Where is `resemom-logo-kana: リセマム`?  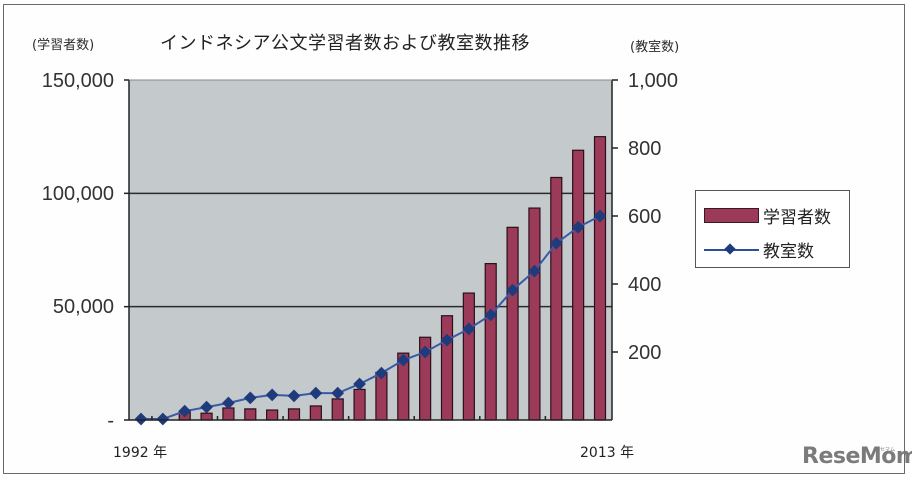
resemom-logo-kana: リセマム is located at coordinates (885, 450).